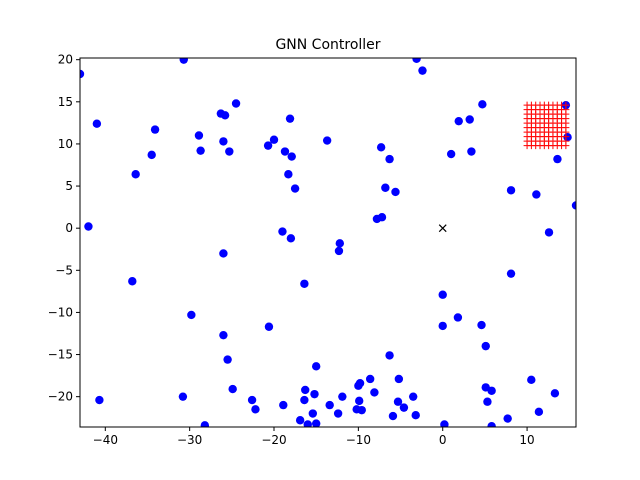 This screenshot has width=640, height=480. What do you see at coordinates (69, 228) in the screenshot?
I see `y-tick-label: 0` at bounding box center [69, 228].